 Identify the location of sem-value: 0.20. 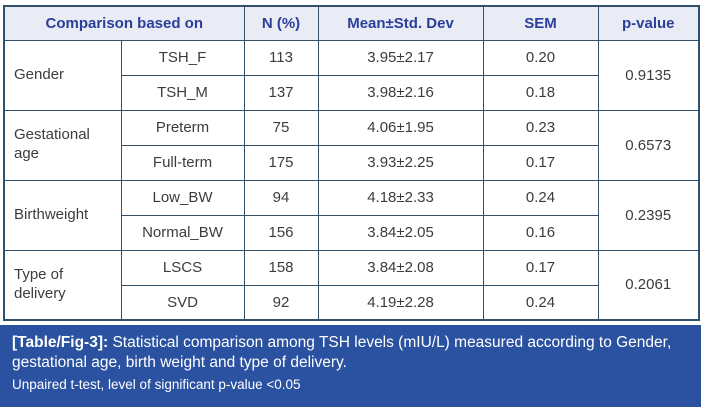
(540, 57).